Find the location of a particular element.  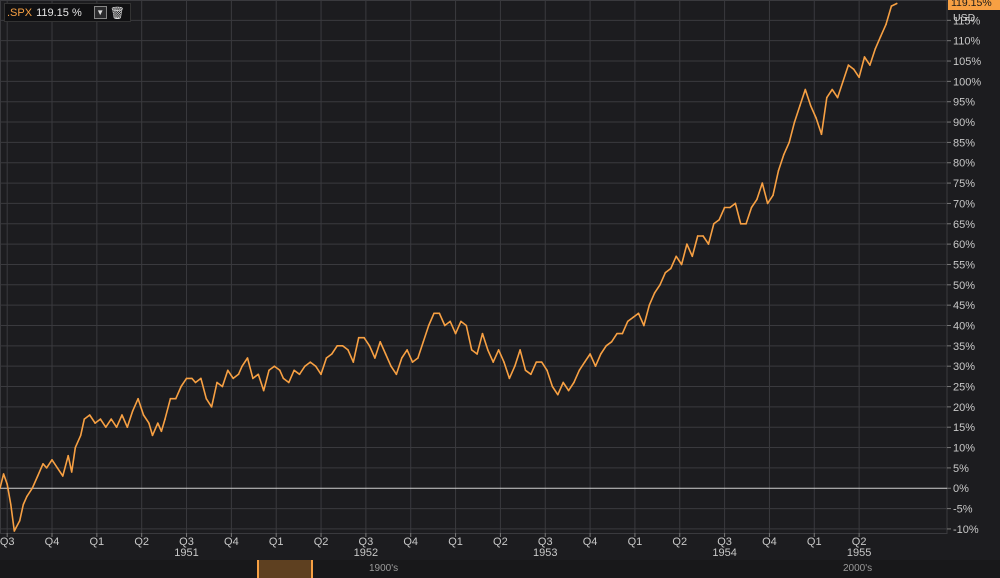

y-tick-label: 30% is located at coordinates (964, 367).